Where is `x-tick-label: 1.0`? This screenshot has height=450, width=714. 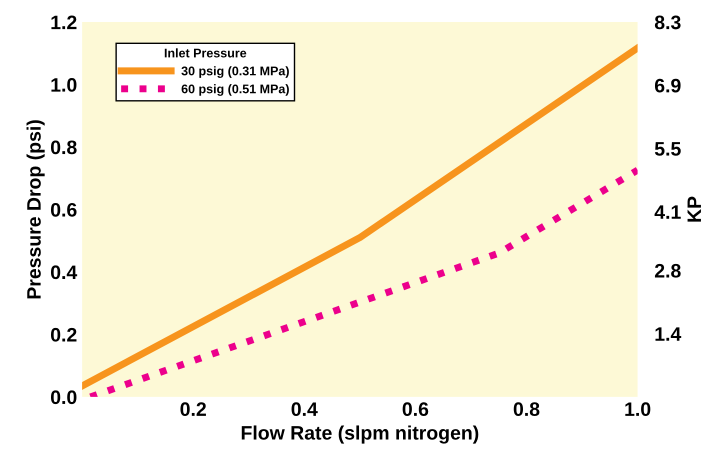 x-tick-label: 1.0 is located at coordinates (637, 409).